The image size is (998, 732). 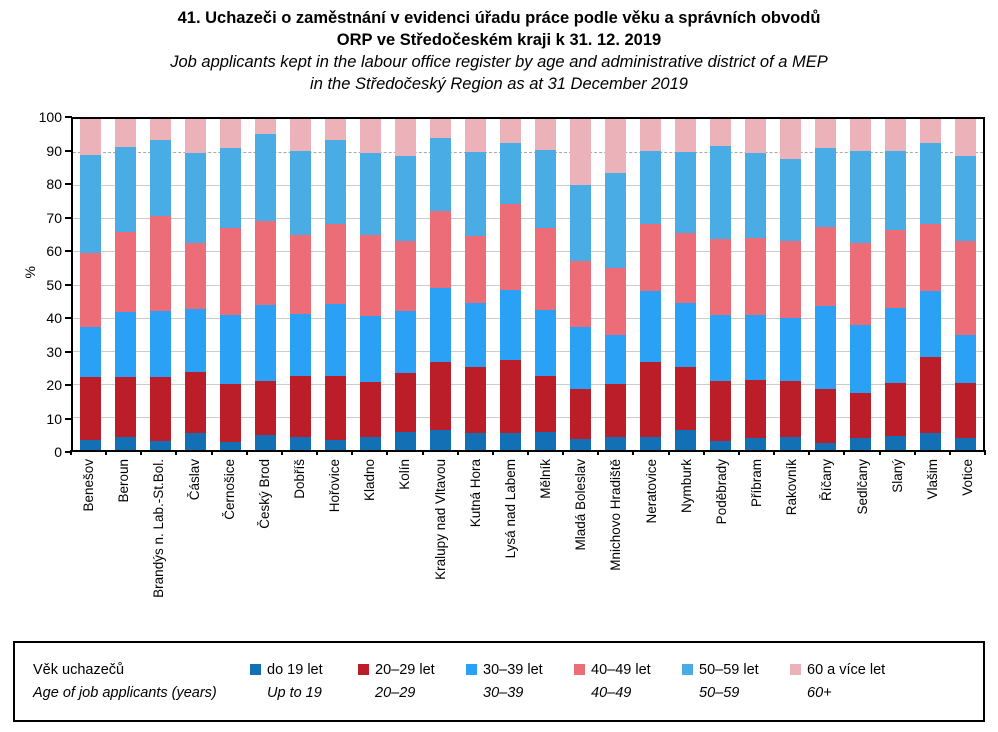 What do you see at coordinates (54, 217) in the screenshot?
I see `y-tick-label: 70` at bounding box center [54, 217].